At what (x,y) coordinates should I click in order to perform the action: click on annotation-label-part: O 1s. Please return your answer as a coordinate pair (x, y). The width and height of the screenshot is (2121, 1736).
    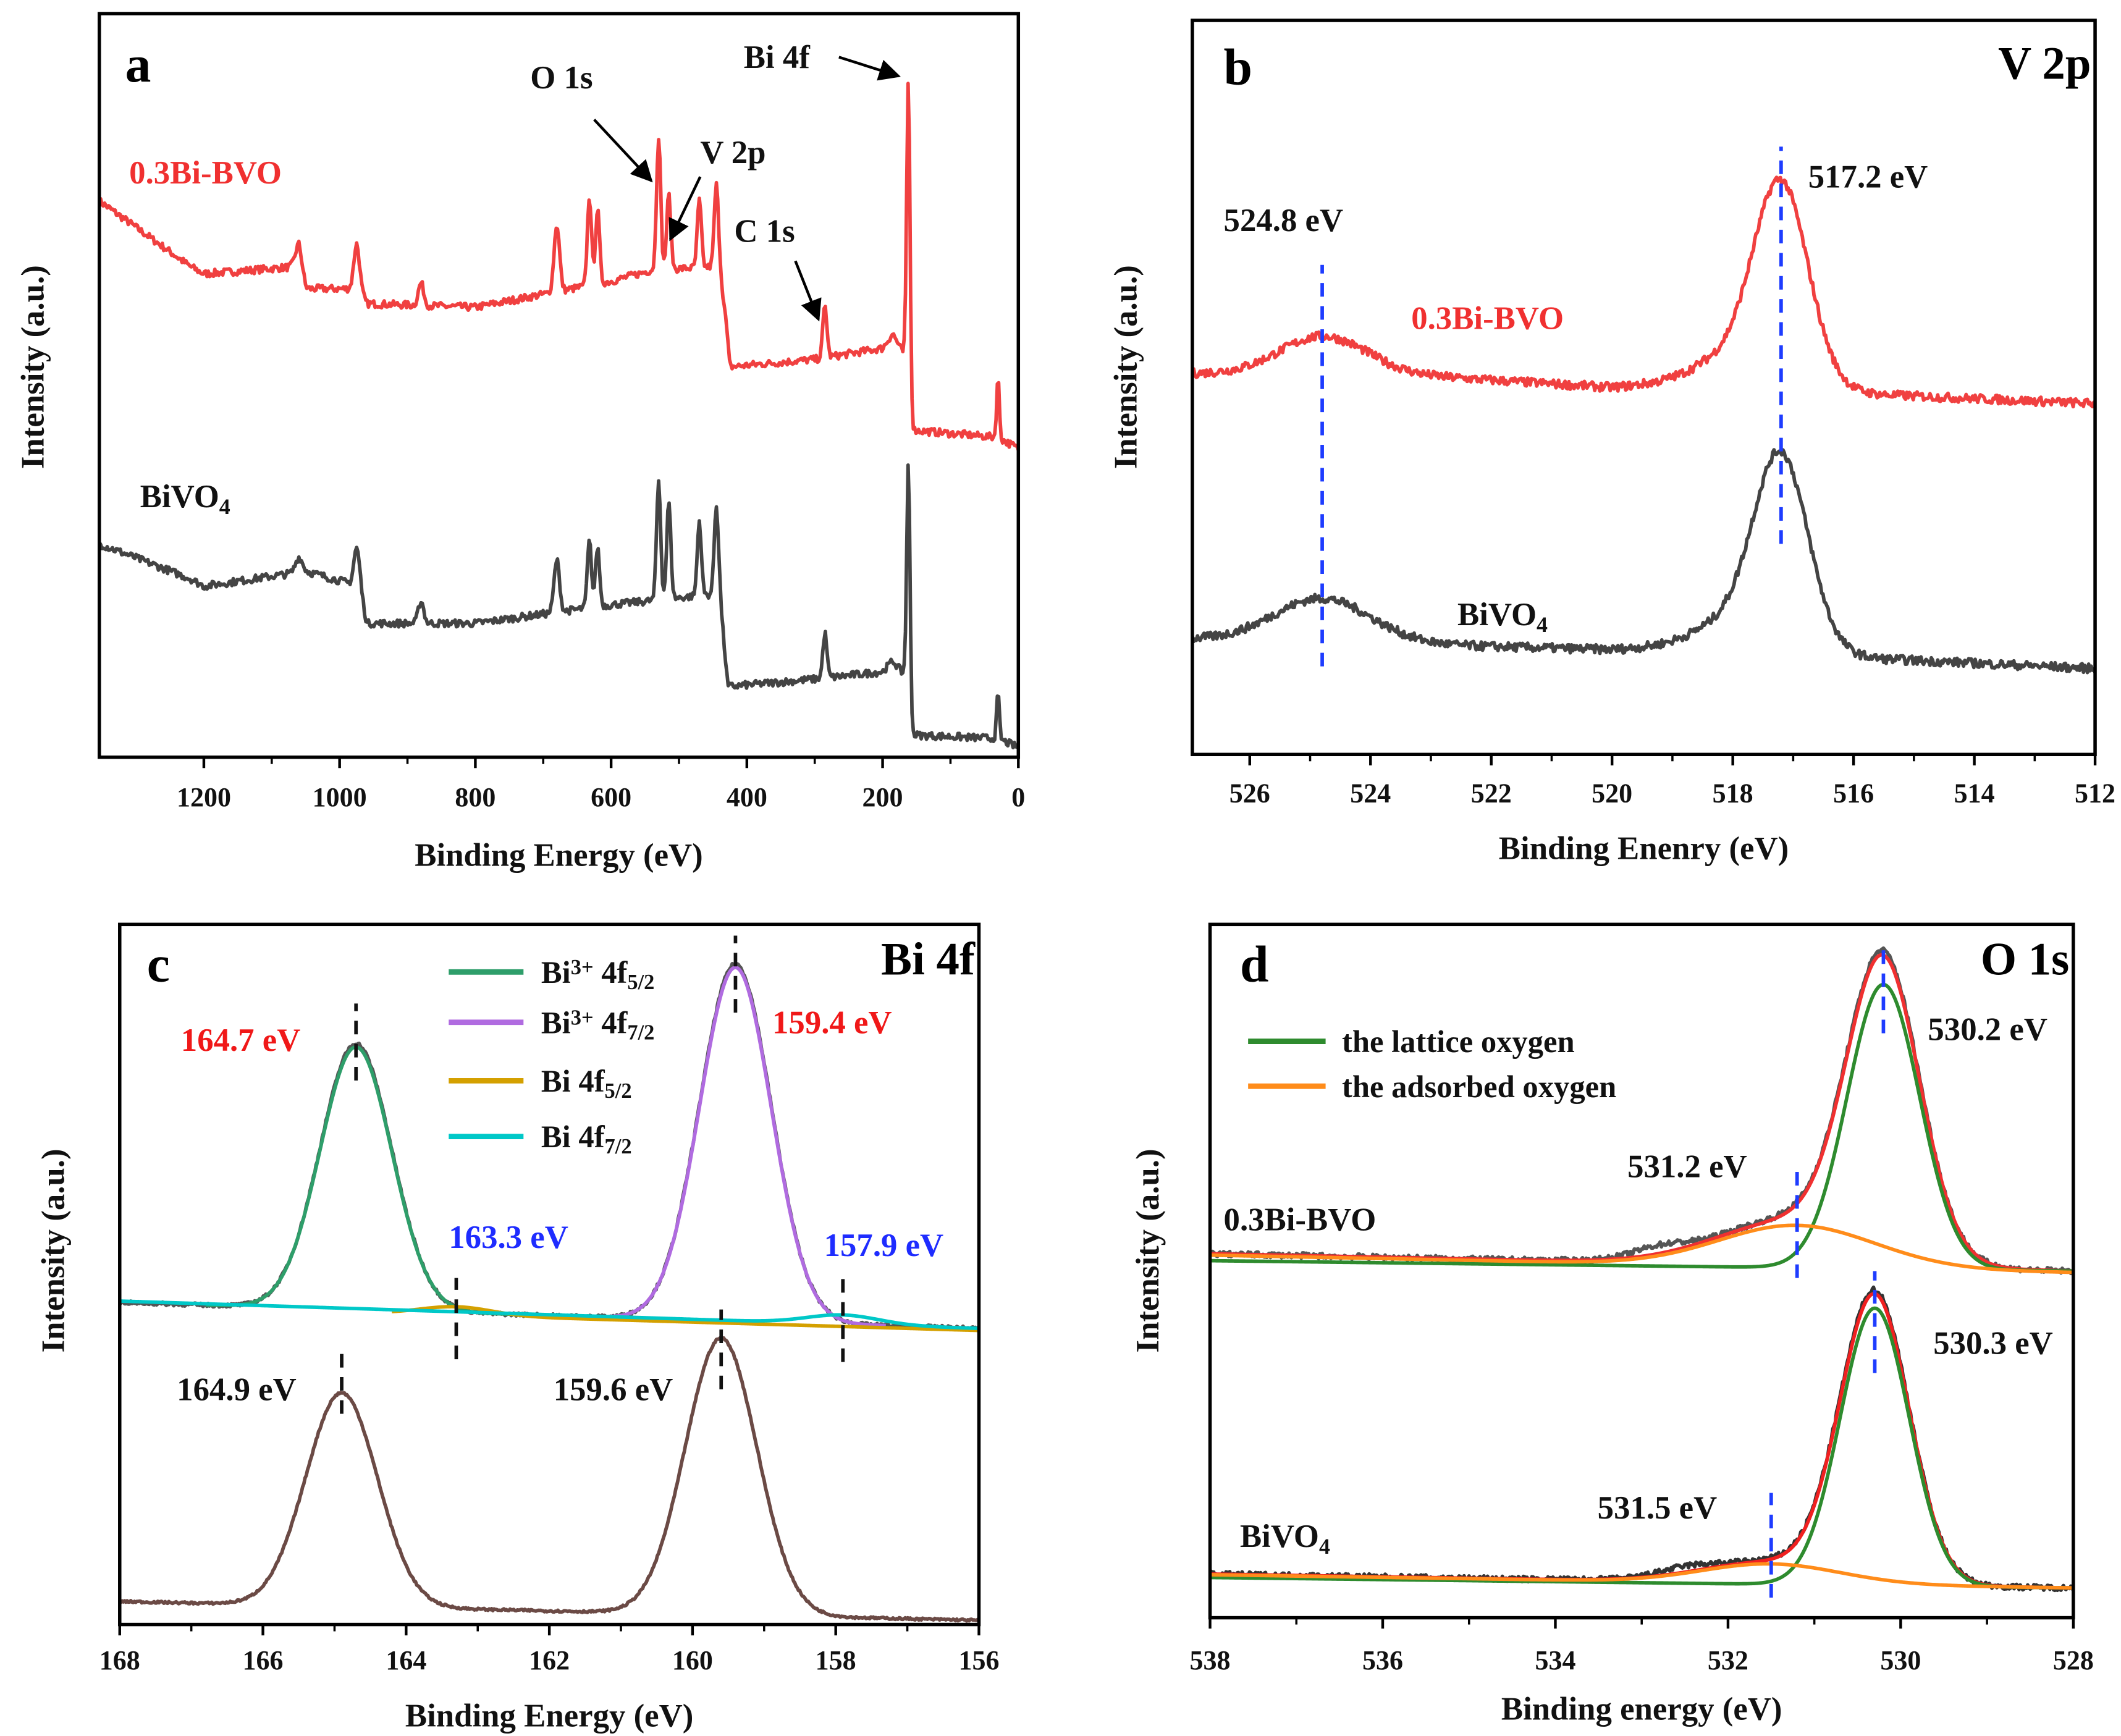
    Looking at the image, I should click on (561, 78).